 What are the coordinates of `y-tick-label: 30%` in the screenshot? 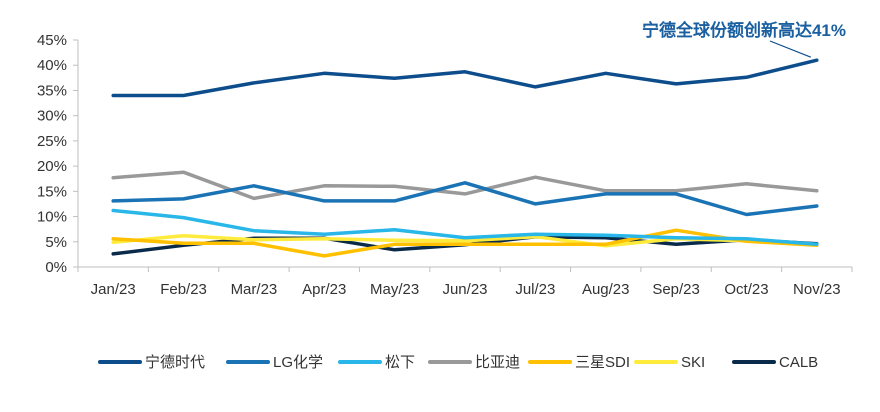 It's located at (52, 116).